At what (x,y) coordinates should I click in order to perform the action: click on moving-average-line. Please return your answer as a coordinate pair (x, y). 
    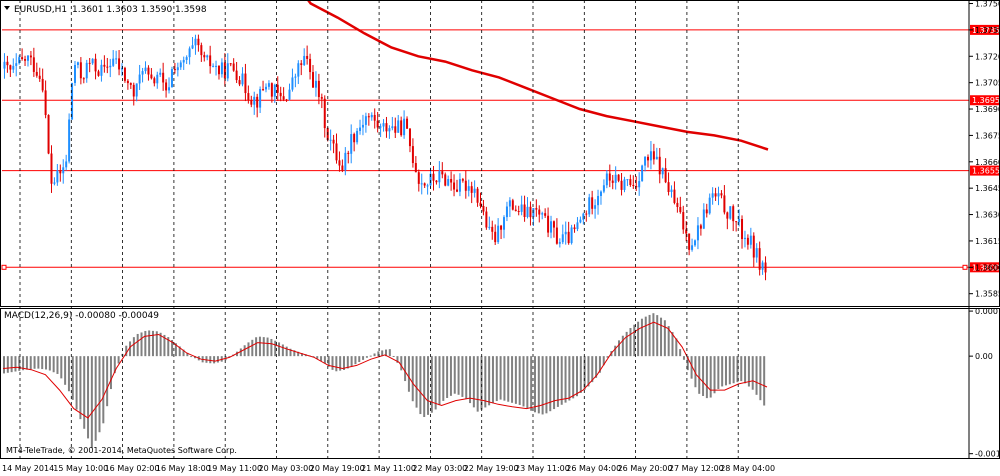
    Looking at the image, I should click on (537, 75).